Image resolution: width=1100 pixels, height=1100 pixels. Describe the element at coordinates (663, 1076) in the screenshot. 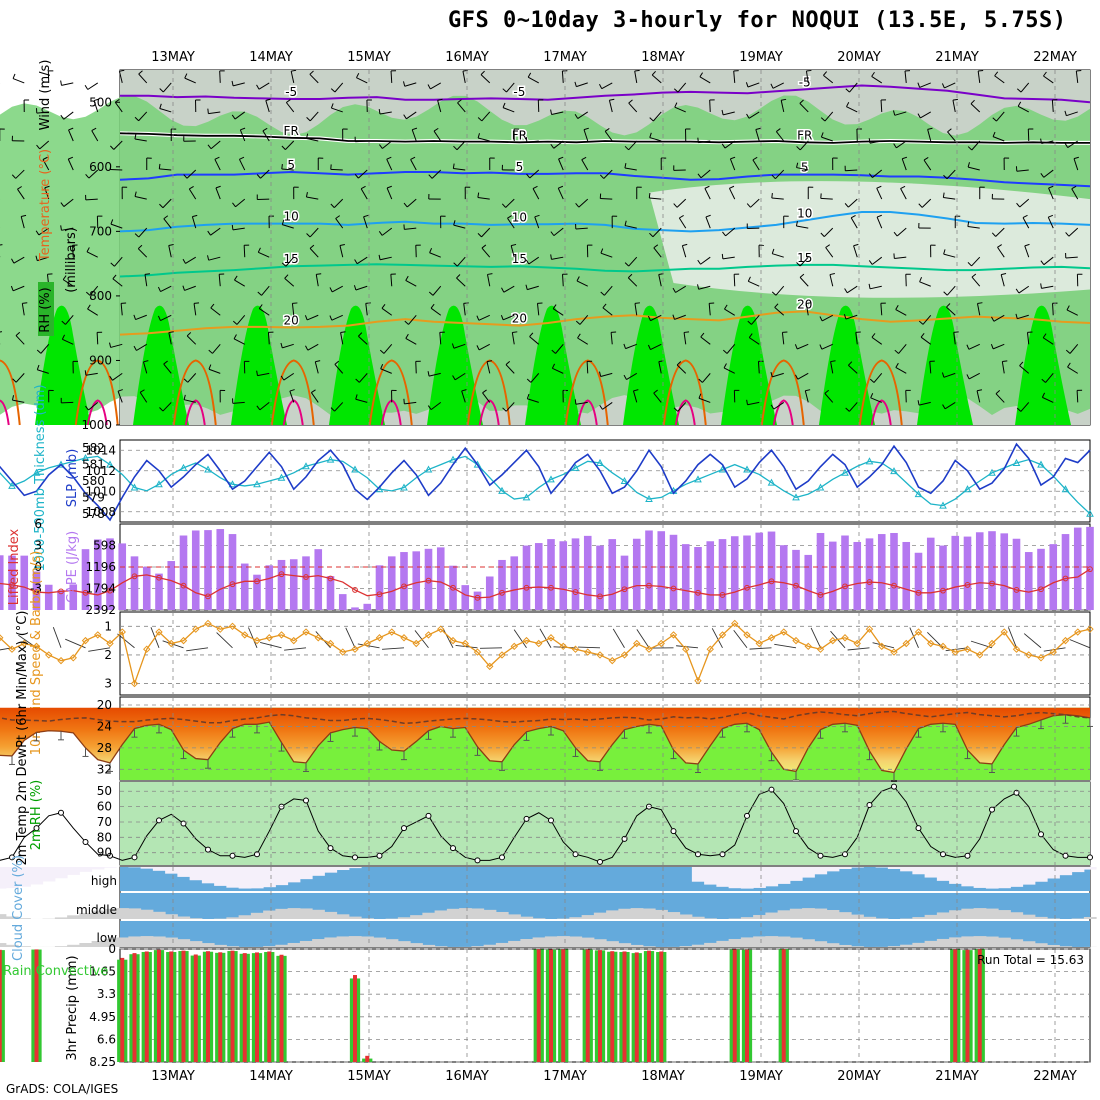

I see `date-label: 18MAY` at that location.